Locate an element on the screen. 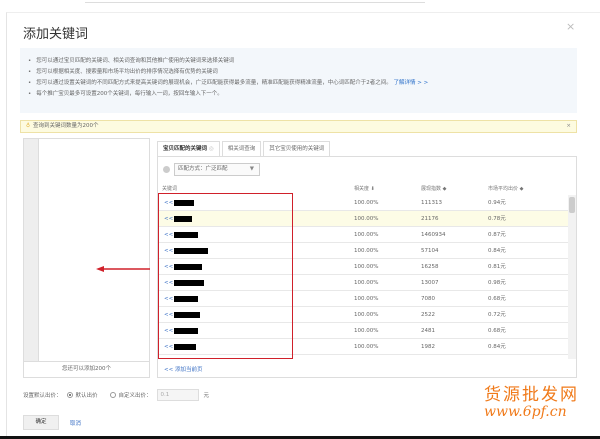  confirm-button: 确定 is located at coordinates (41, 422).